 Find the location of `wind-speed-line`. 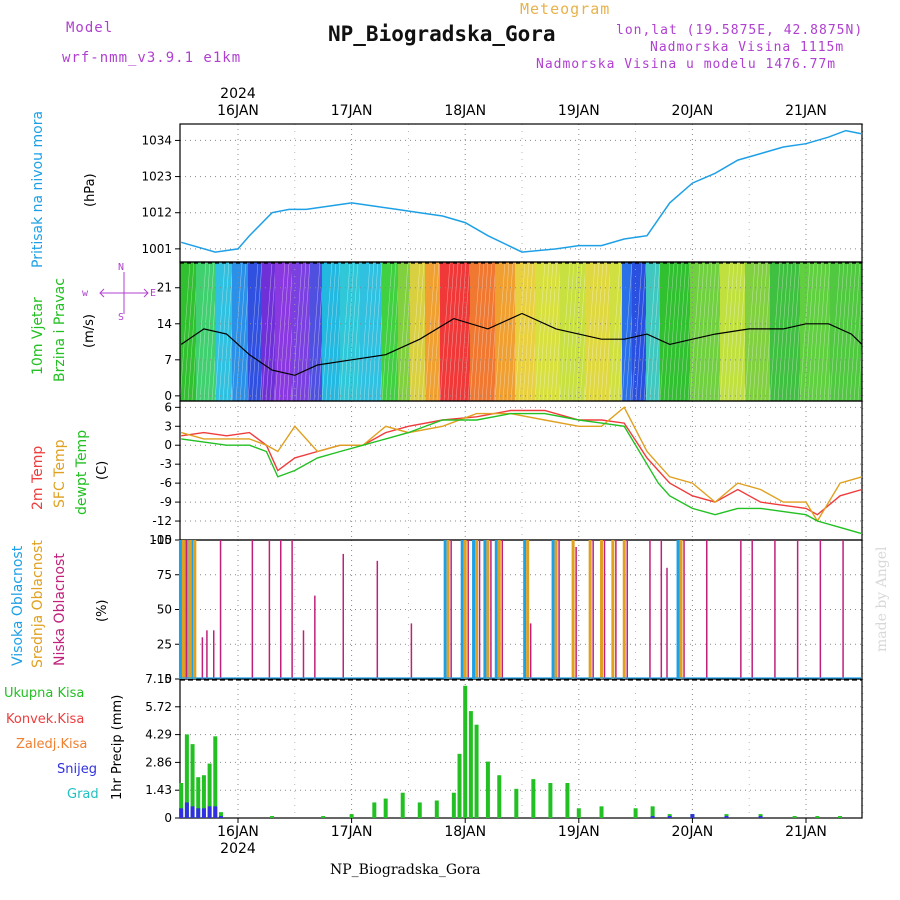

wind-speed-line is located at coordinates (521, 344).